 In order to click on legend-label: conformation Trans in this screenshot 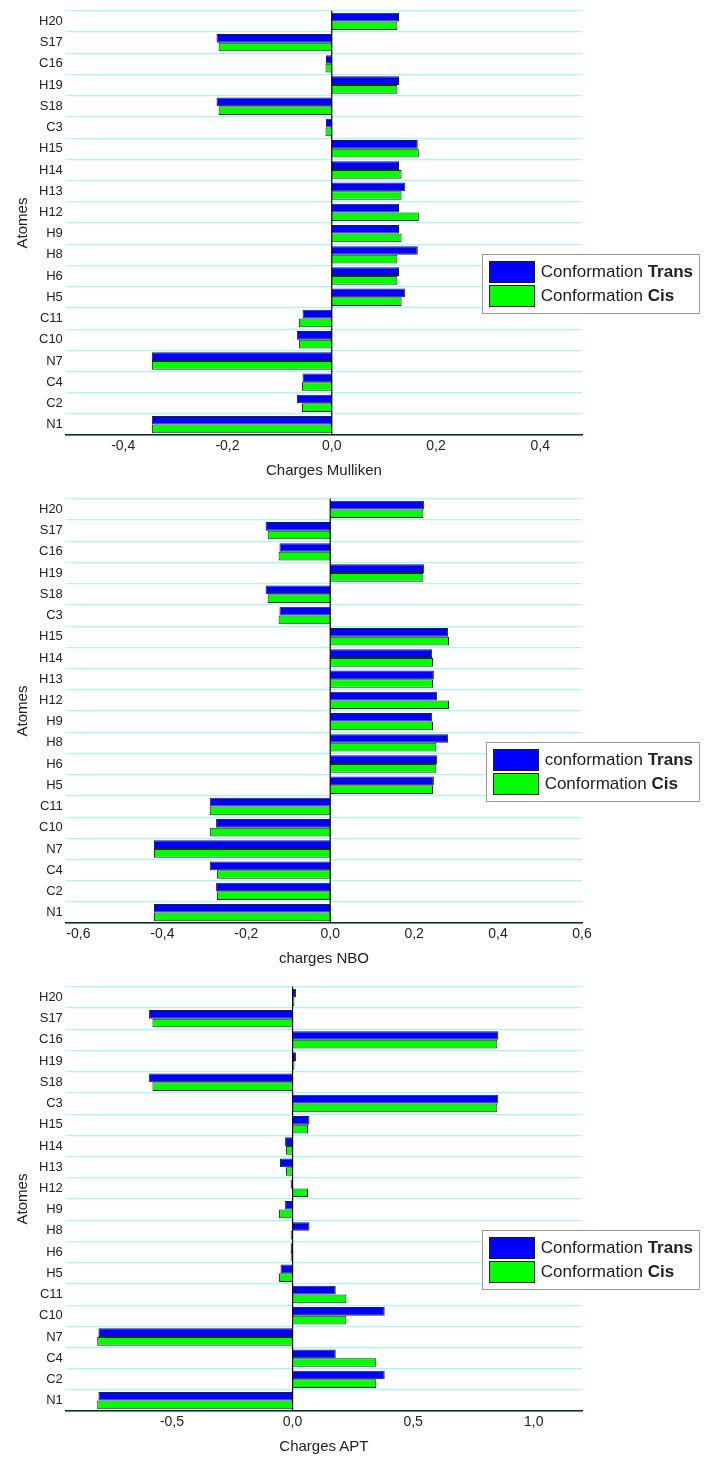, I will do `click(618, 759)`.